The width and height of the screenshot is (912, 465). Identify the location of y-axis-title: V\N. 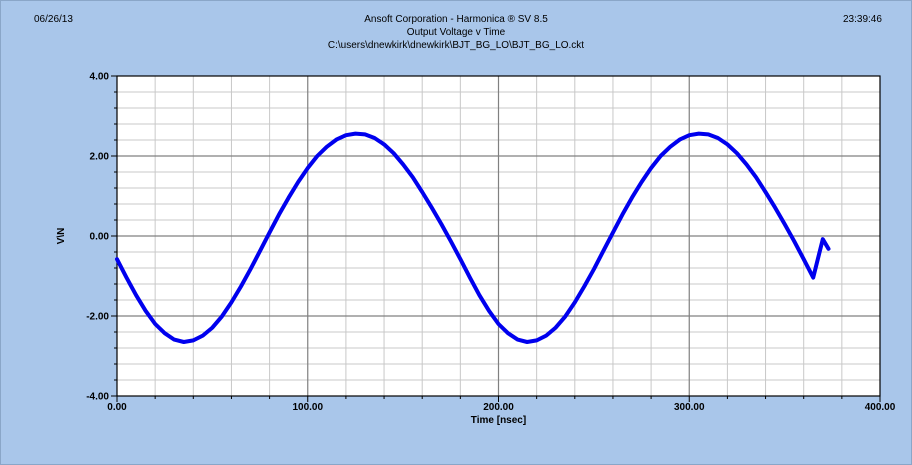
(61, 236).